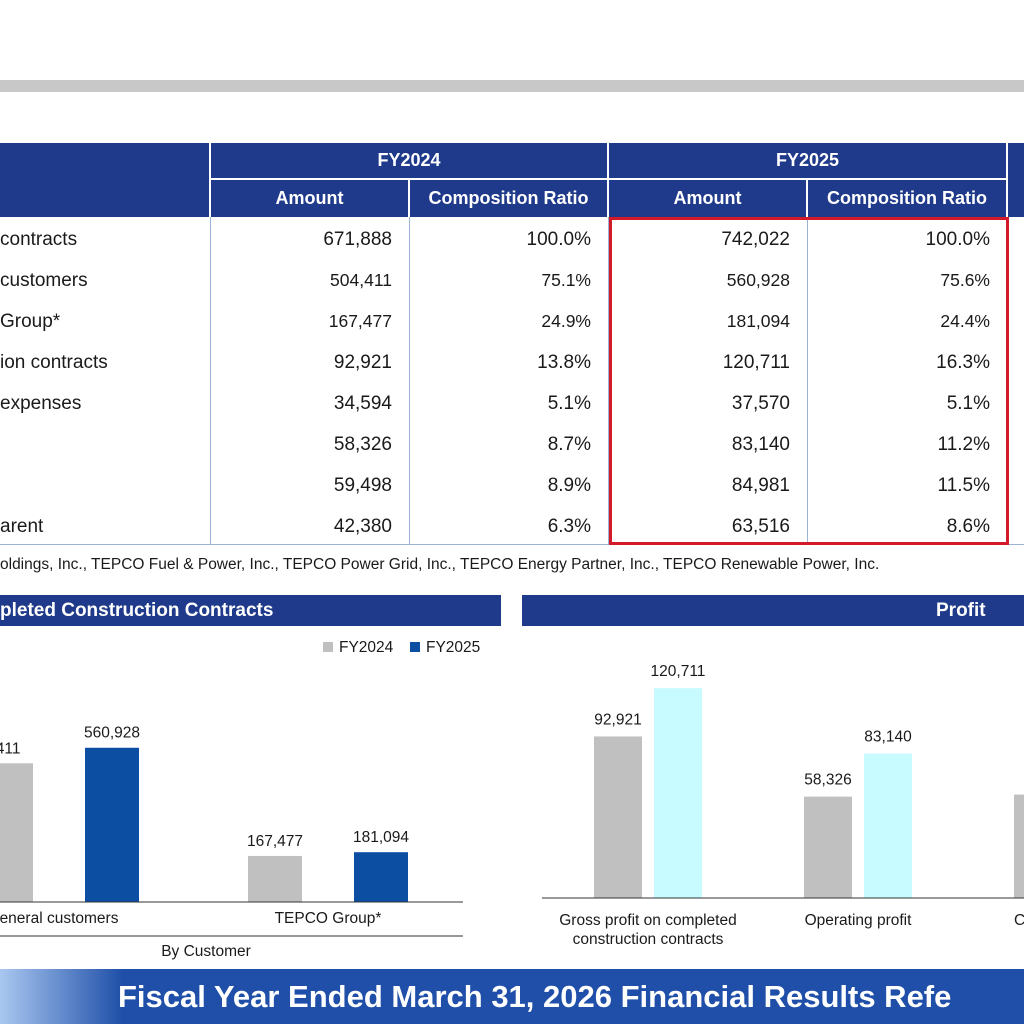 The height and width of the screenshot is (1024, 1024). Describe the element at coordinates (362, 403) in the screenshot. I see `cell-fy2024-amount: 34,594` at that location.